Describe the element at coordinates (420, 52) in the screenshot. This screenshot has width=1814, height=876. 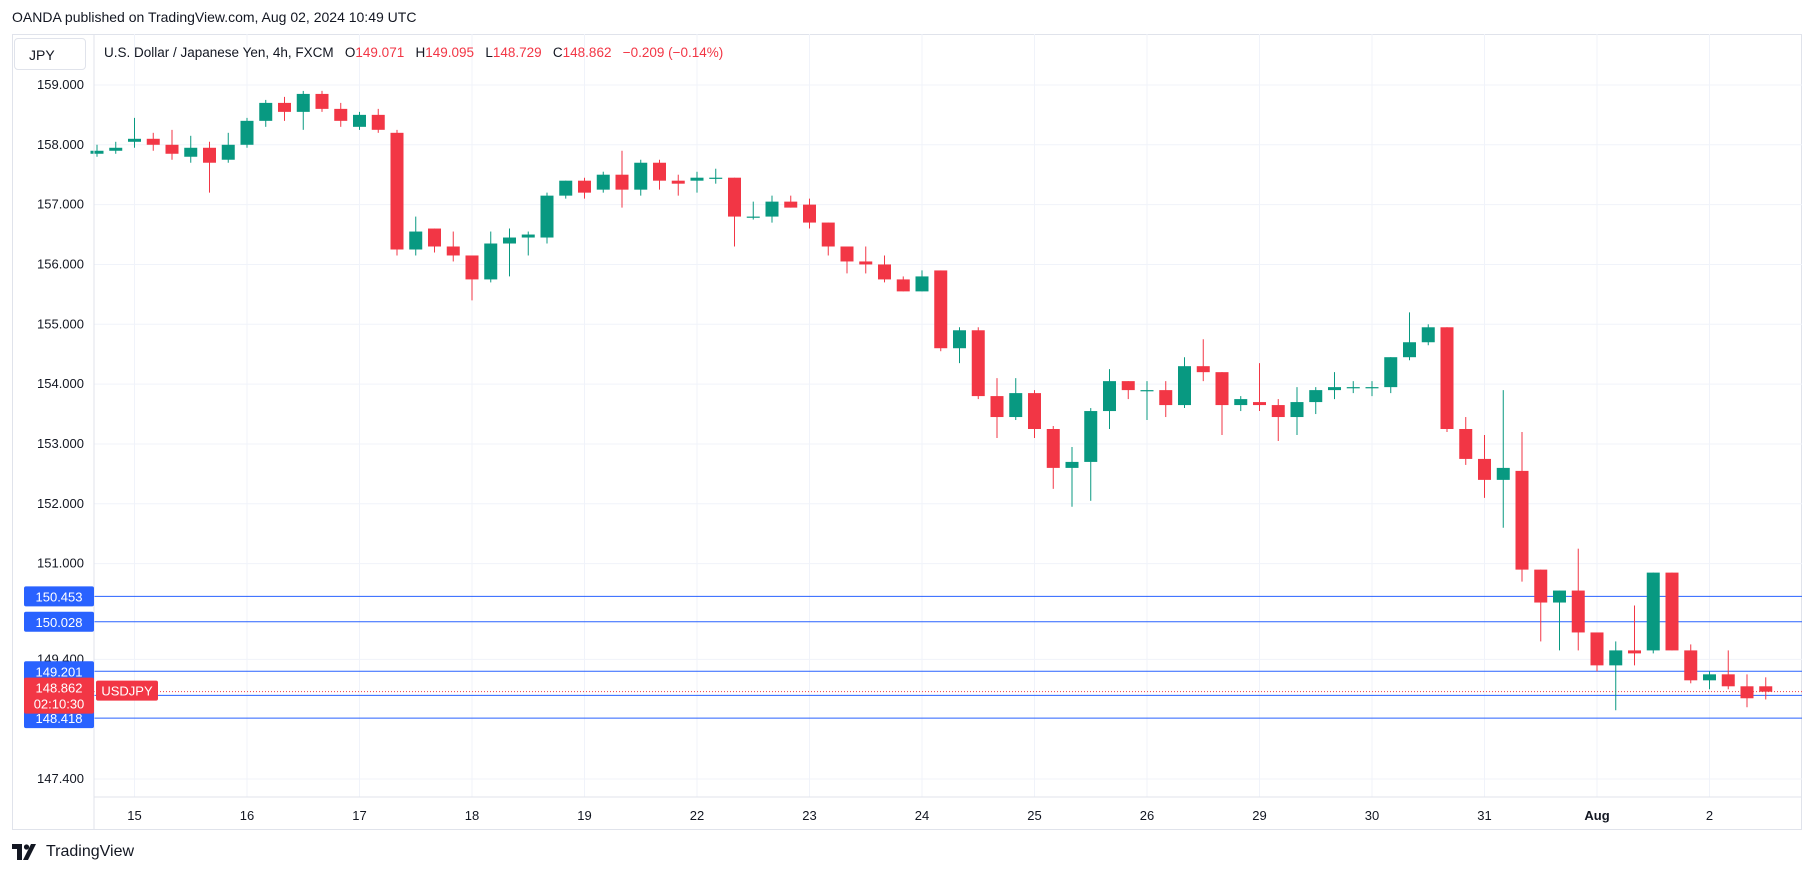
I see `high-label: H` at that location.